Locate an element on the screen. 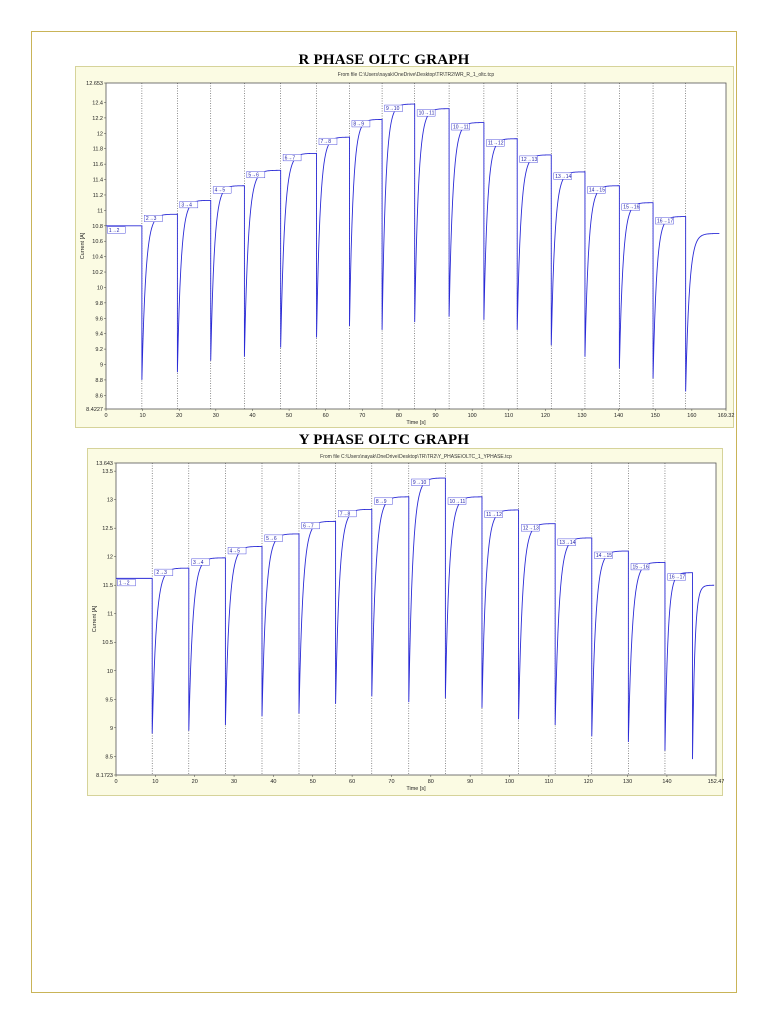 Image resolution: width=768 pixels, height=1024 pixels. y-tick-label: 11.6 is located at coordinates (98, 165).